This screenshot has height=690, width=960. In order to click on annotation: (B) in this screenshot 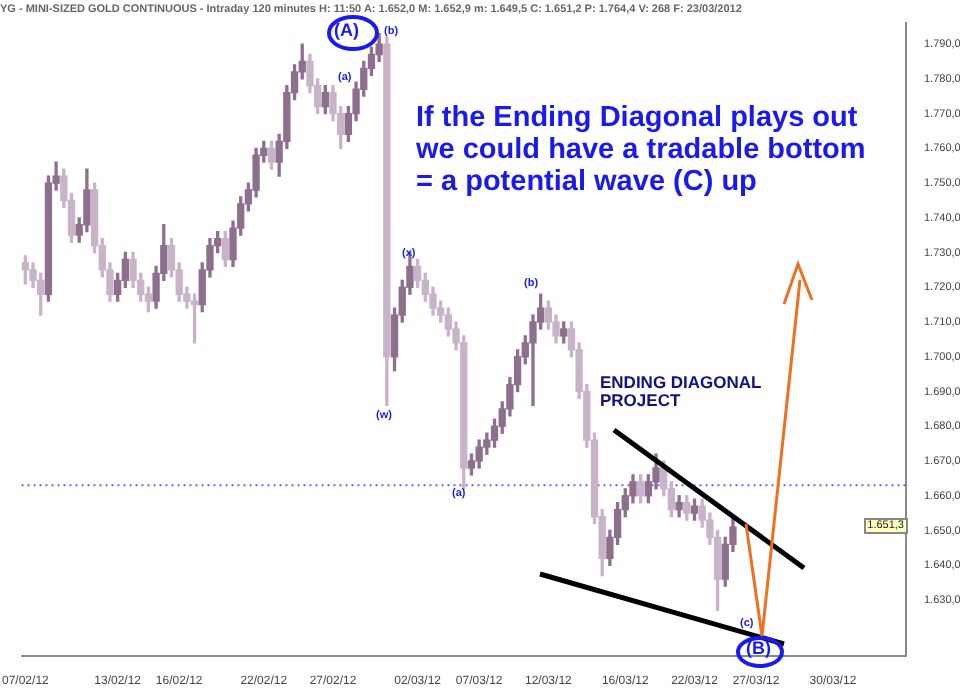, I will do `click(758, 649)`.